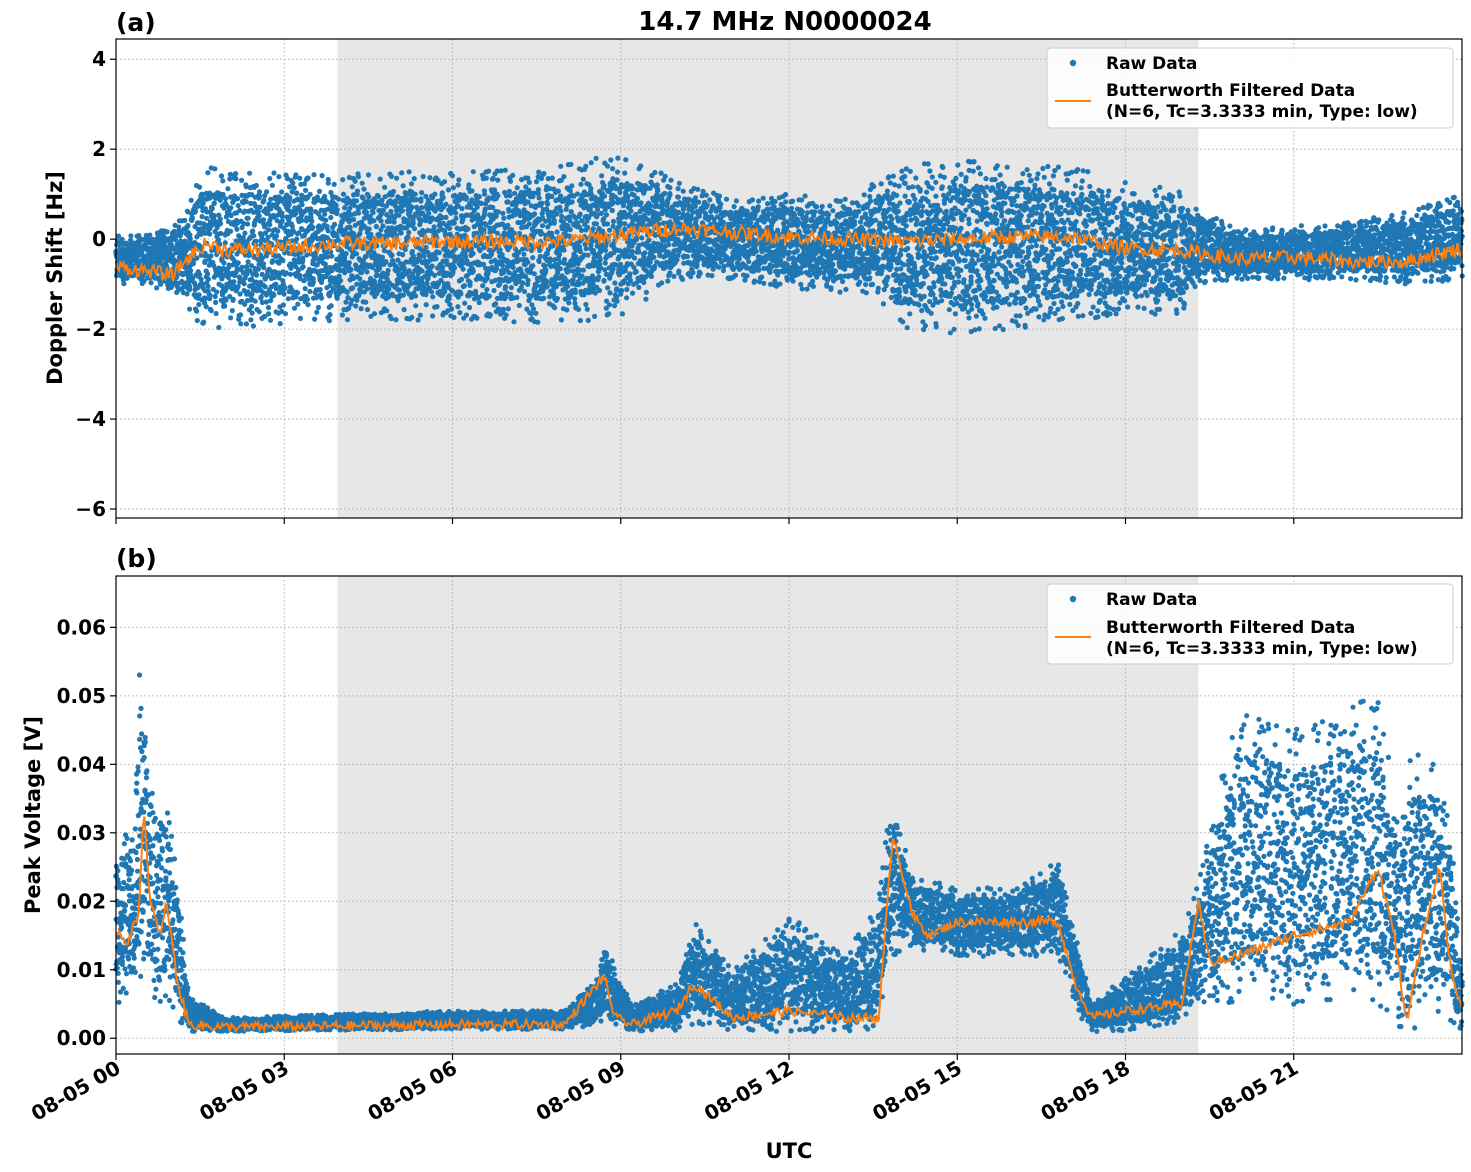  What do you see at coordinates (784, 22) in the screenshot?
I see `figure-title: 14.7 MHz N0000024` at bounding box center [784, 22].